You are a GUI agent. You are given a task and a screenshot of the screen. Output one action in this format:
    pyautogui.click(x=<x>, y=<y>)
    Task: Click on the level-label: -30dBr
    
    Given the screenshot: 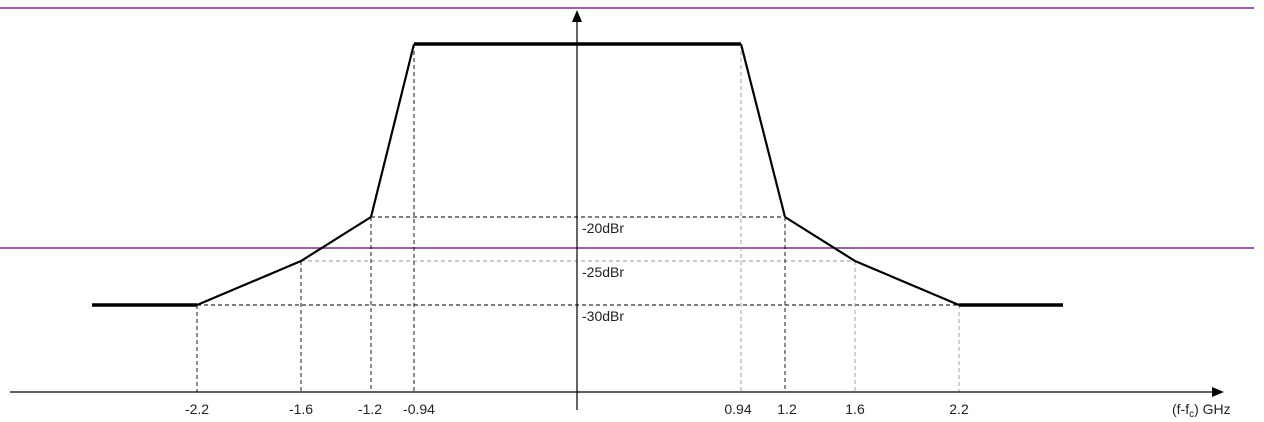 What is the action you would take?
    pyautogui.click(x=603, y=316)
    